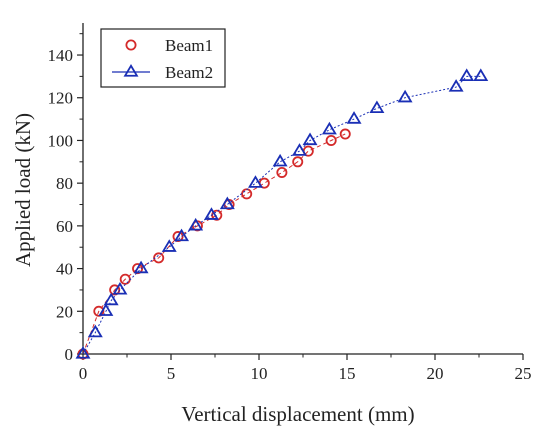 Image resolution: width=550 pixels, height=438 pixels. What do you see at coordinates (64, 311) in the screenshot?
I see `y-tick-label-1: 20` at bounding box center [64, 311].